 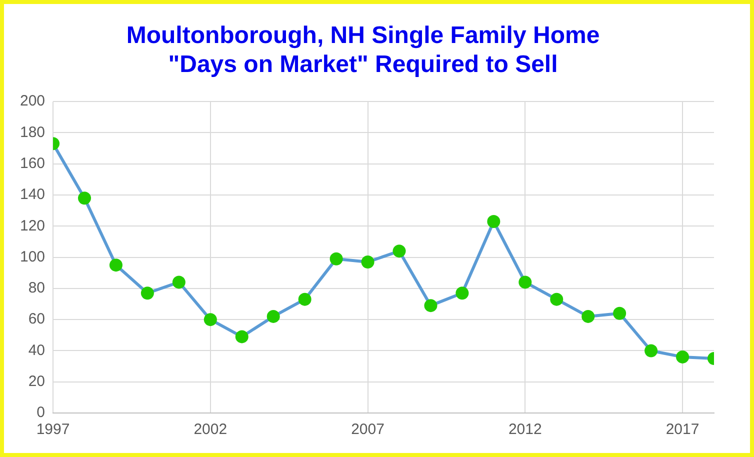 What do you see at coordinates (53, 429) in the screenshot?
I see `x-tick-label: 1997` at bounding box center [53, 429].